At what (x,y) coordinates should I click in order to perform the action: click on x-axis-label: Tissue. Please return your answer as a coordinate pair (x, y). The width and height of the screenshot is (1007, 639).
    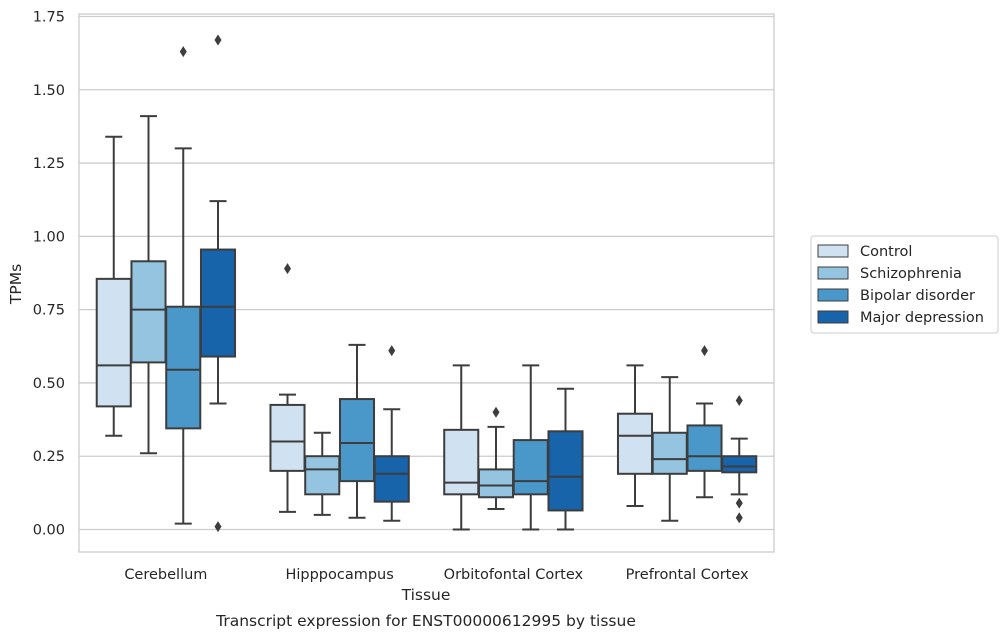
    Looking at the image, I should click on (426, 595).